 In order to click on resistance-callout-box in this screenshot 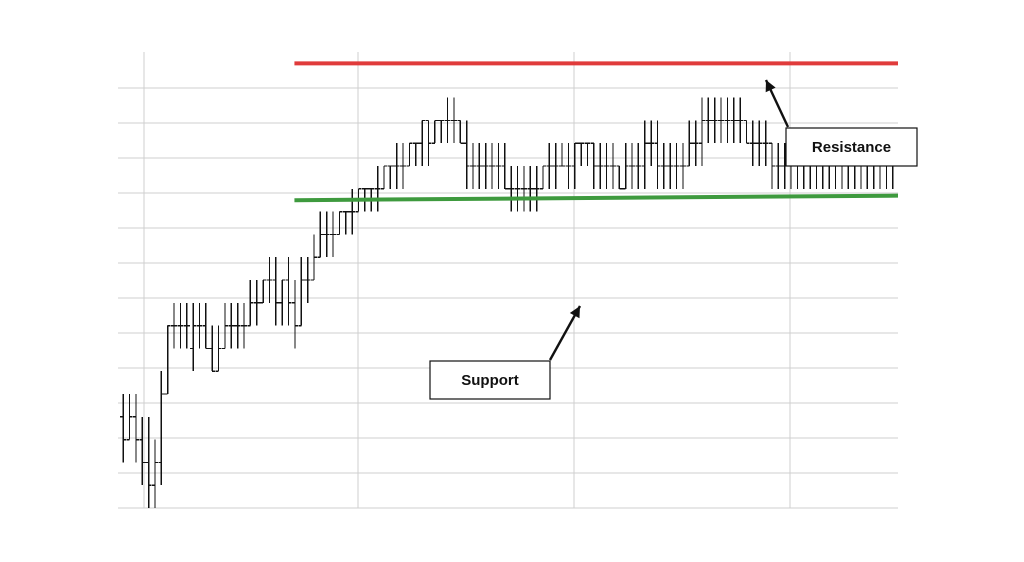, I will do `click(851, 147)`.